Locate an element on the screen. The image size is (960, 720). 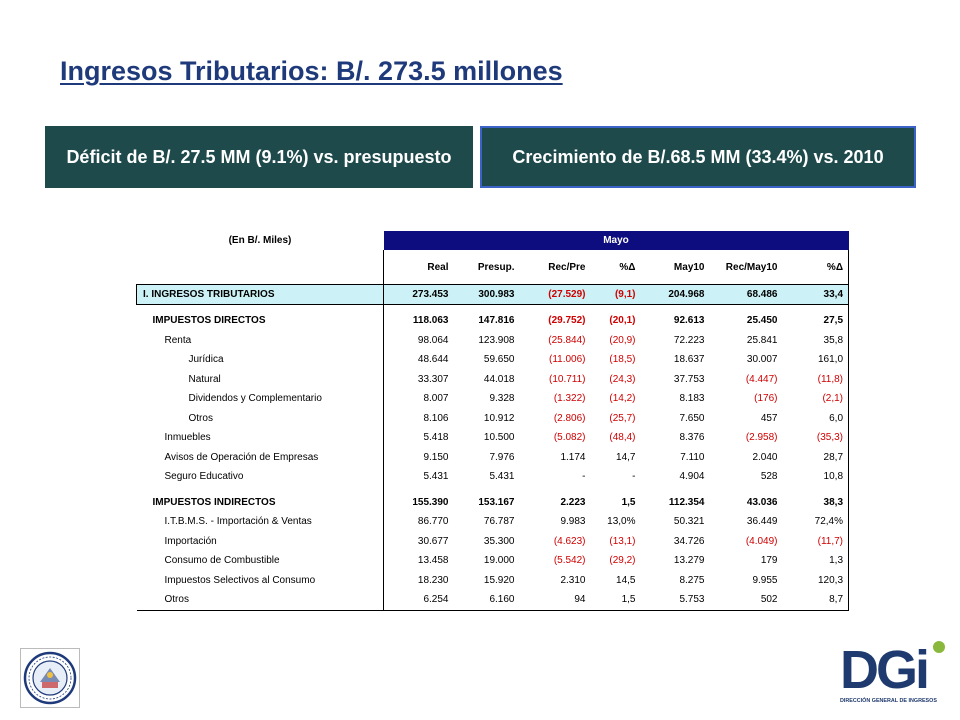
cell-value: 123.908 is located at coordinates (496, 340).